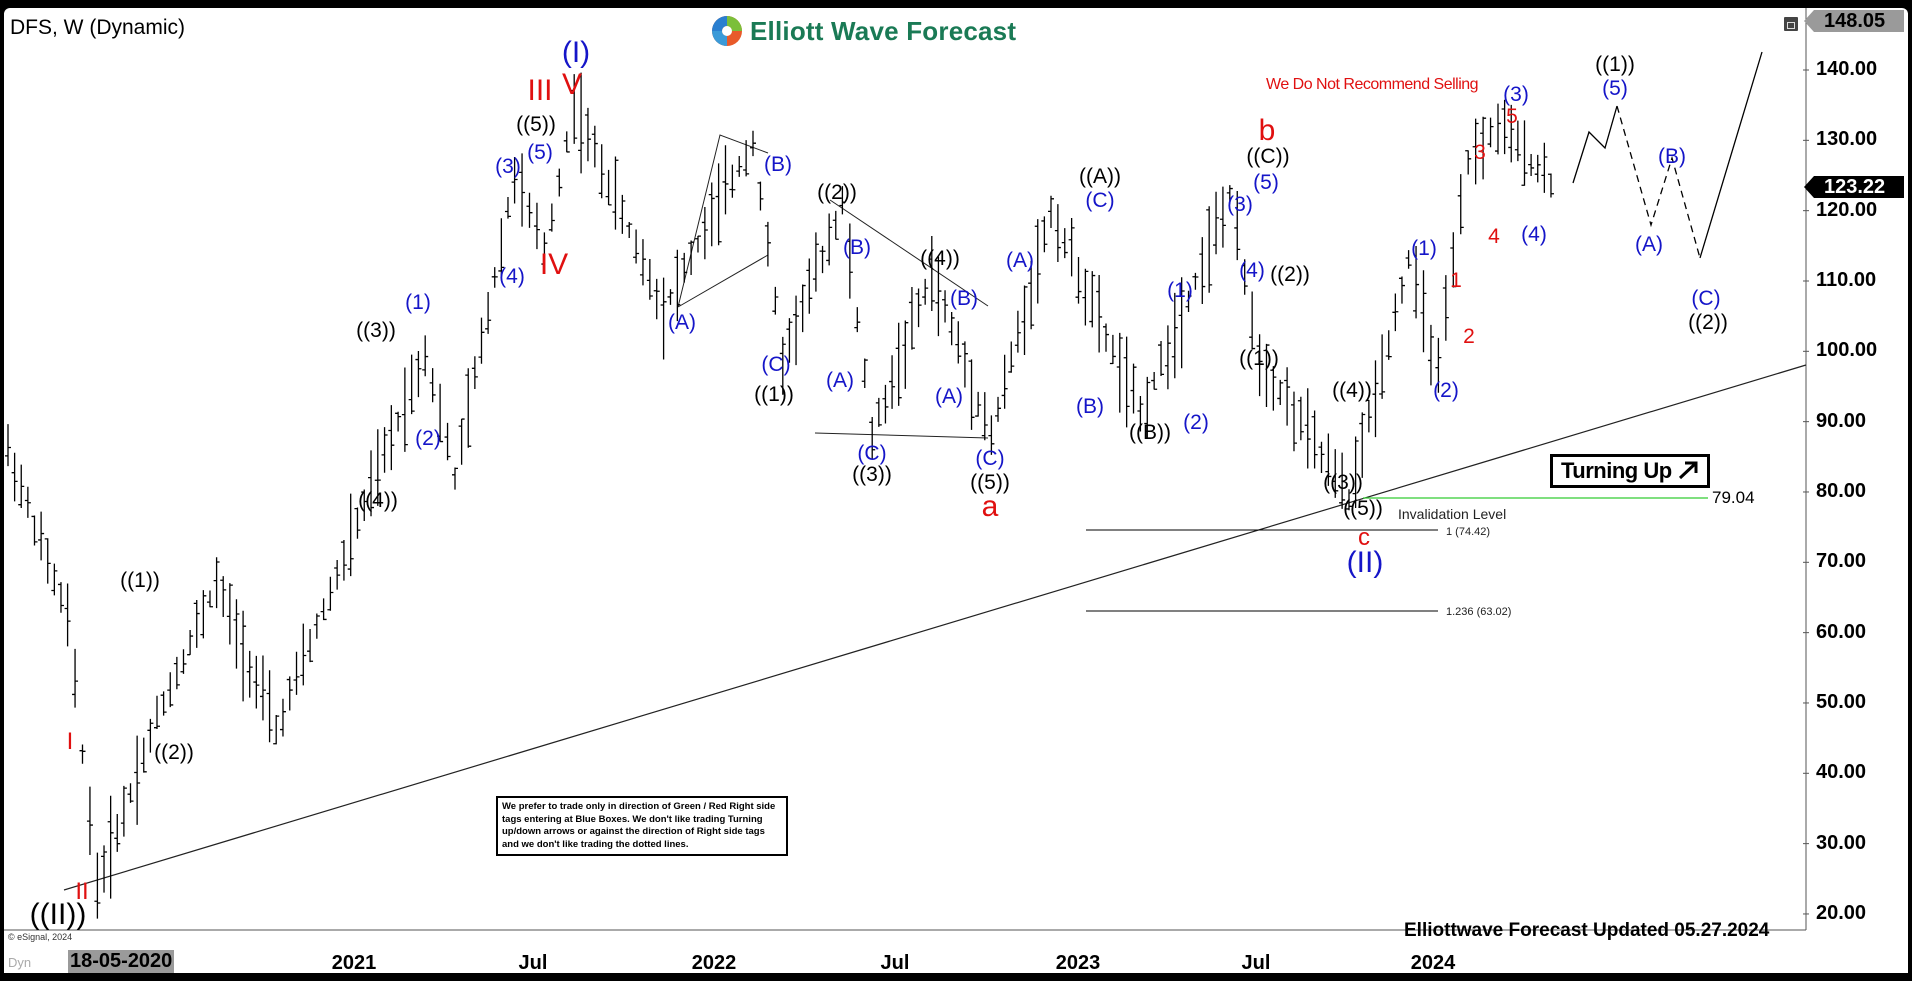 The image size is (1912, 981). What do you see at coordinates (1587, 930) in the screenshot?
I see `updated-stamp: Elliottwave Forecast Updated 05.27.2024` at bounding box center [1587, 930].